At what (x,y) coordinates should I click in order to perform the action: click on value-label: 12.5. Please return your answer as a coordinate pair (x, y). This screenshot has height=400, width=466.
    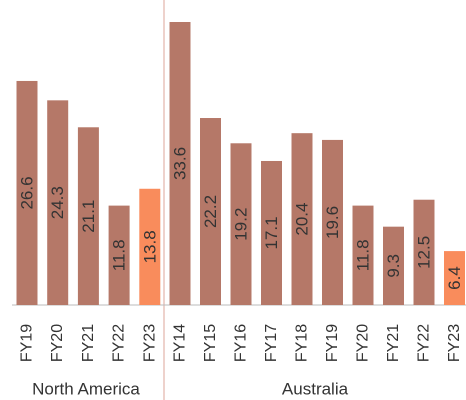
    Looking at the image, I should click on (424, 252).